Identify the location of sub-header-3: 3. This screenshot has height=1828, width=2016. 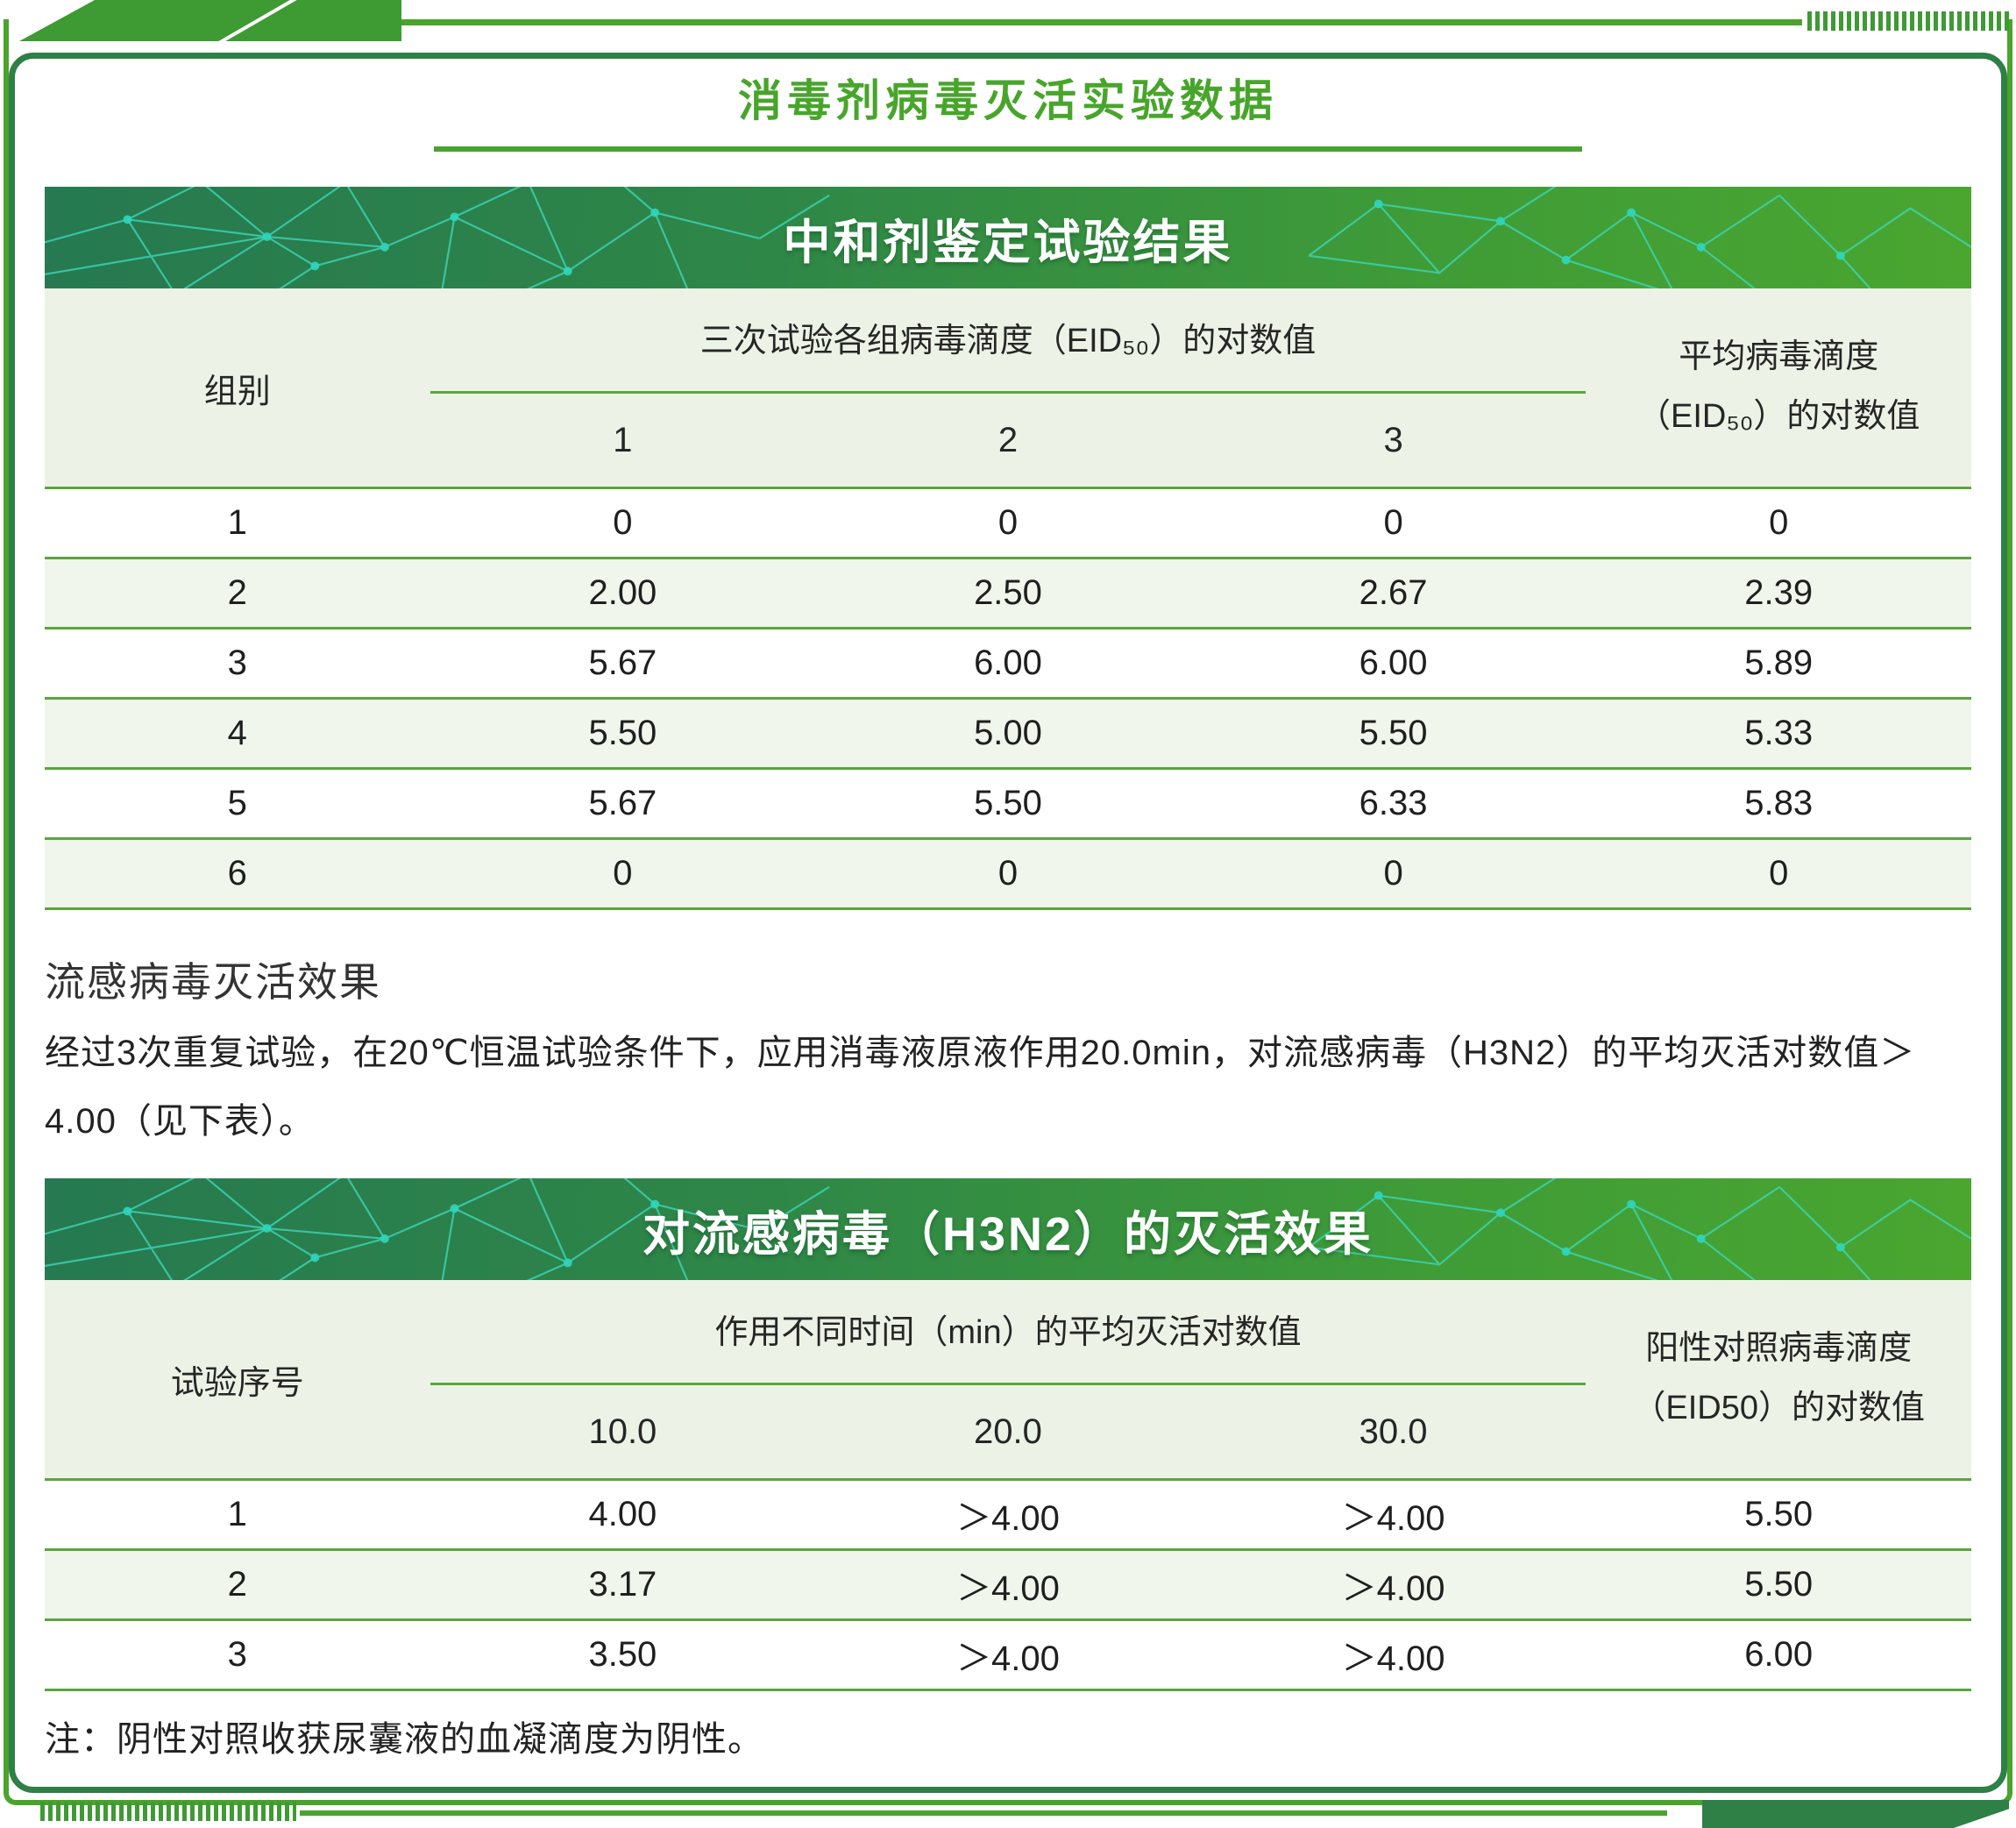
(1393, 440).